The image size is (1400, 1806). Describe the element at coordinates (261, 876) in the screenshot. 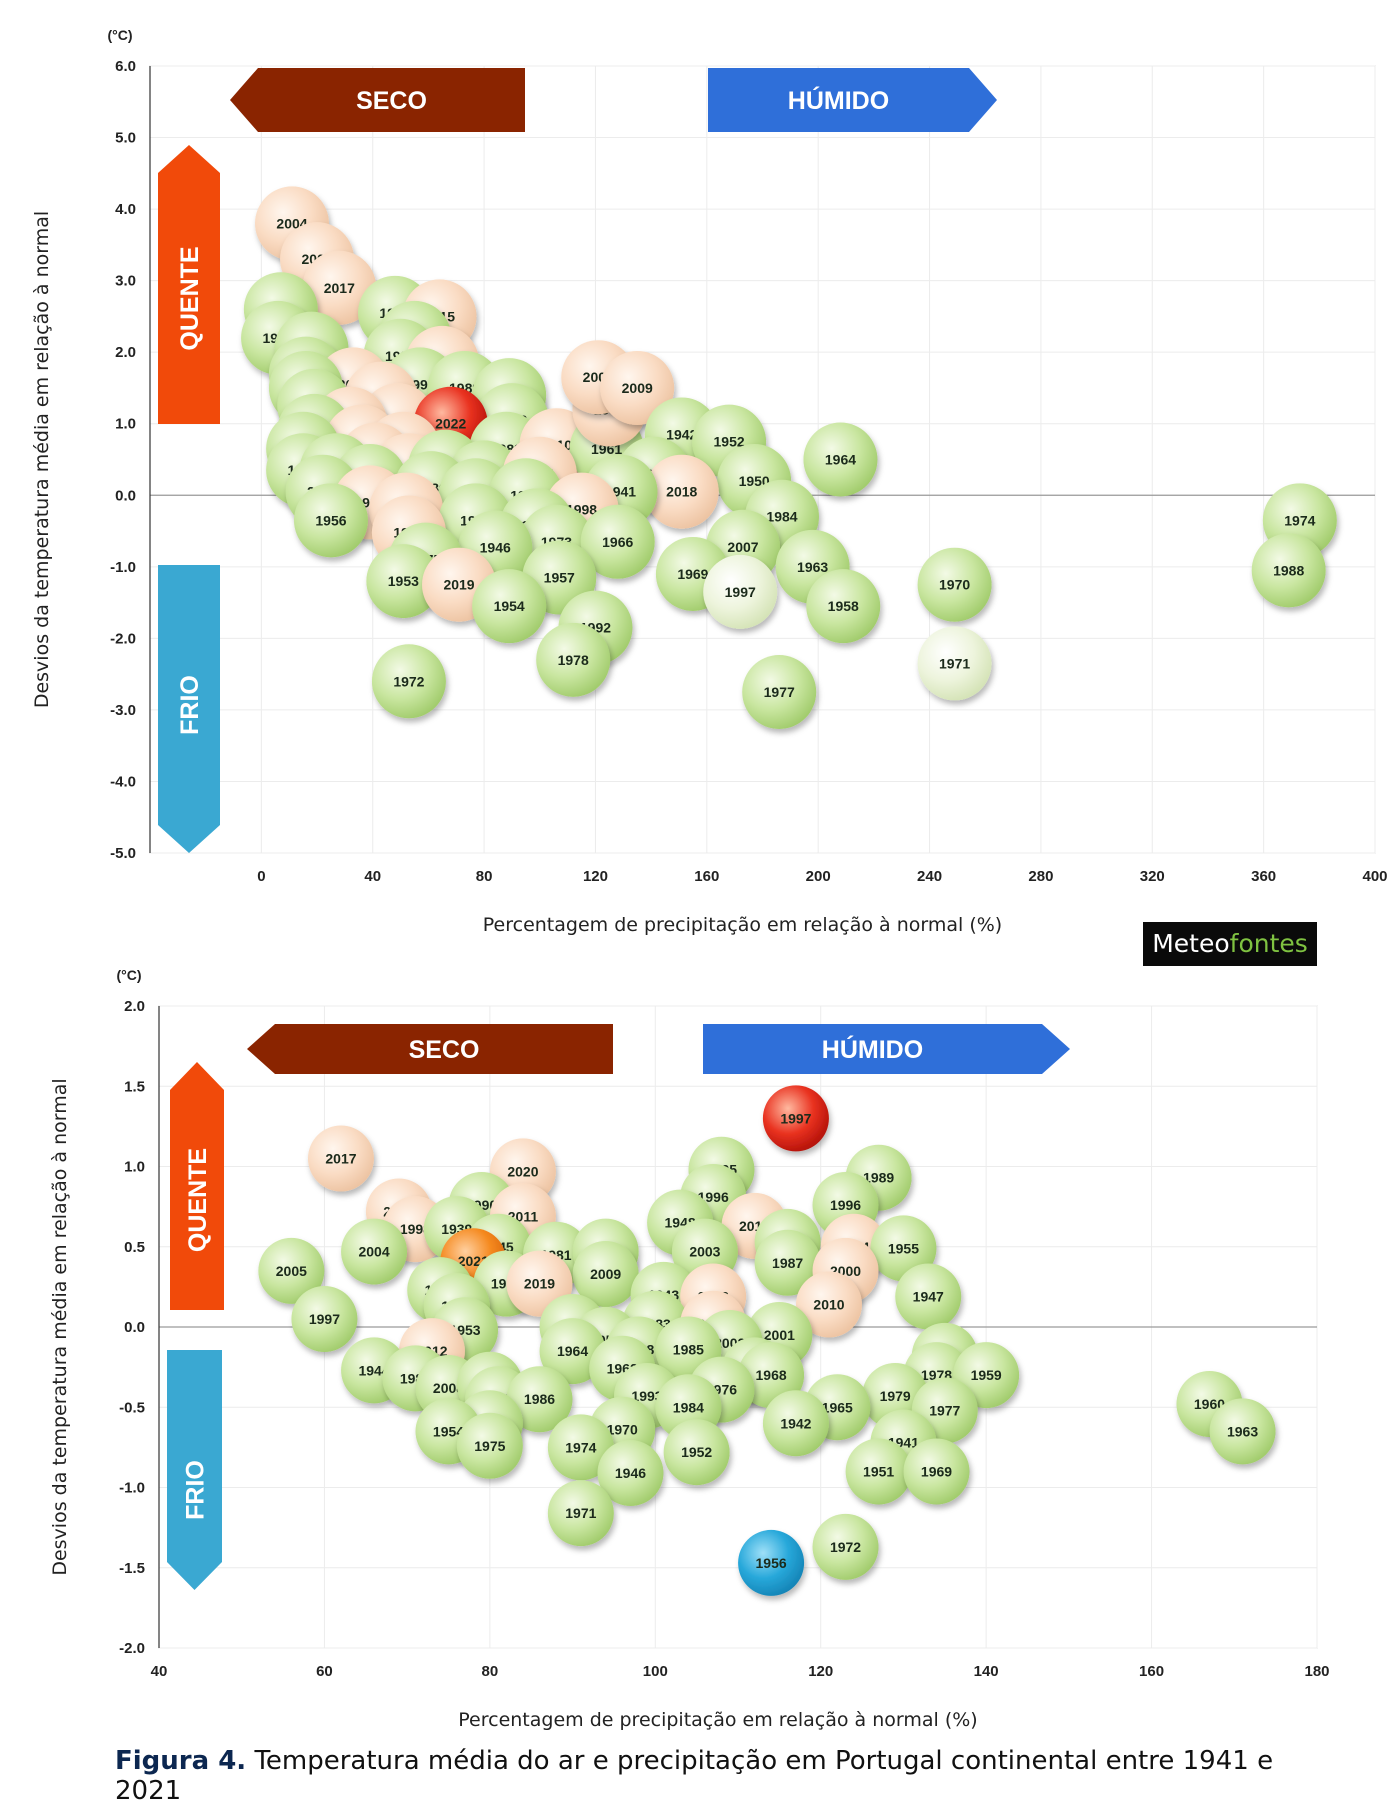

I see `x-tick-label: 0` at that location.